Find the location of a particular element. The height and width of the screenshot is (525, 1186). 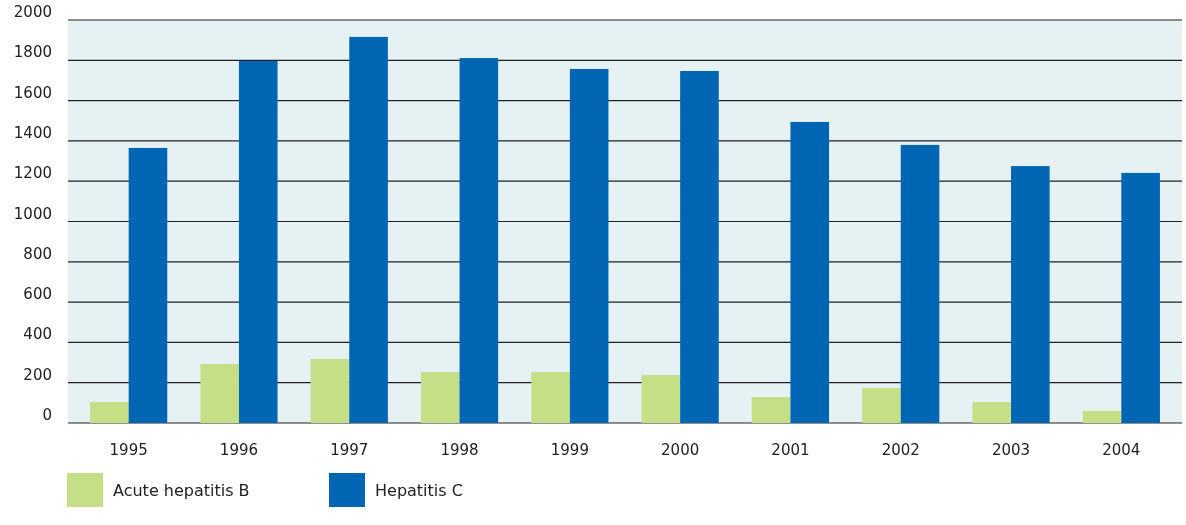

x-tick-label: 1995 is located at coordinates (128, 450).